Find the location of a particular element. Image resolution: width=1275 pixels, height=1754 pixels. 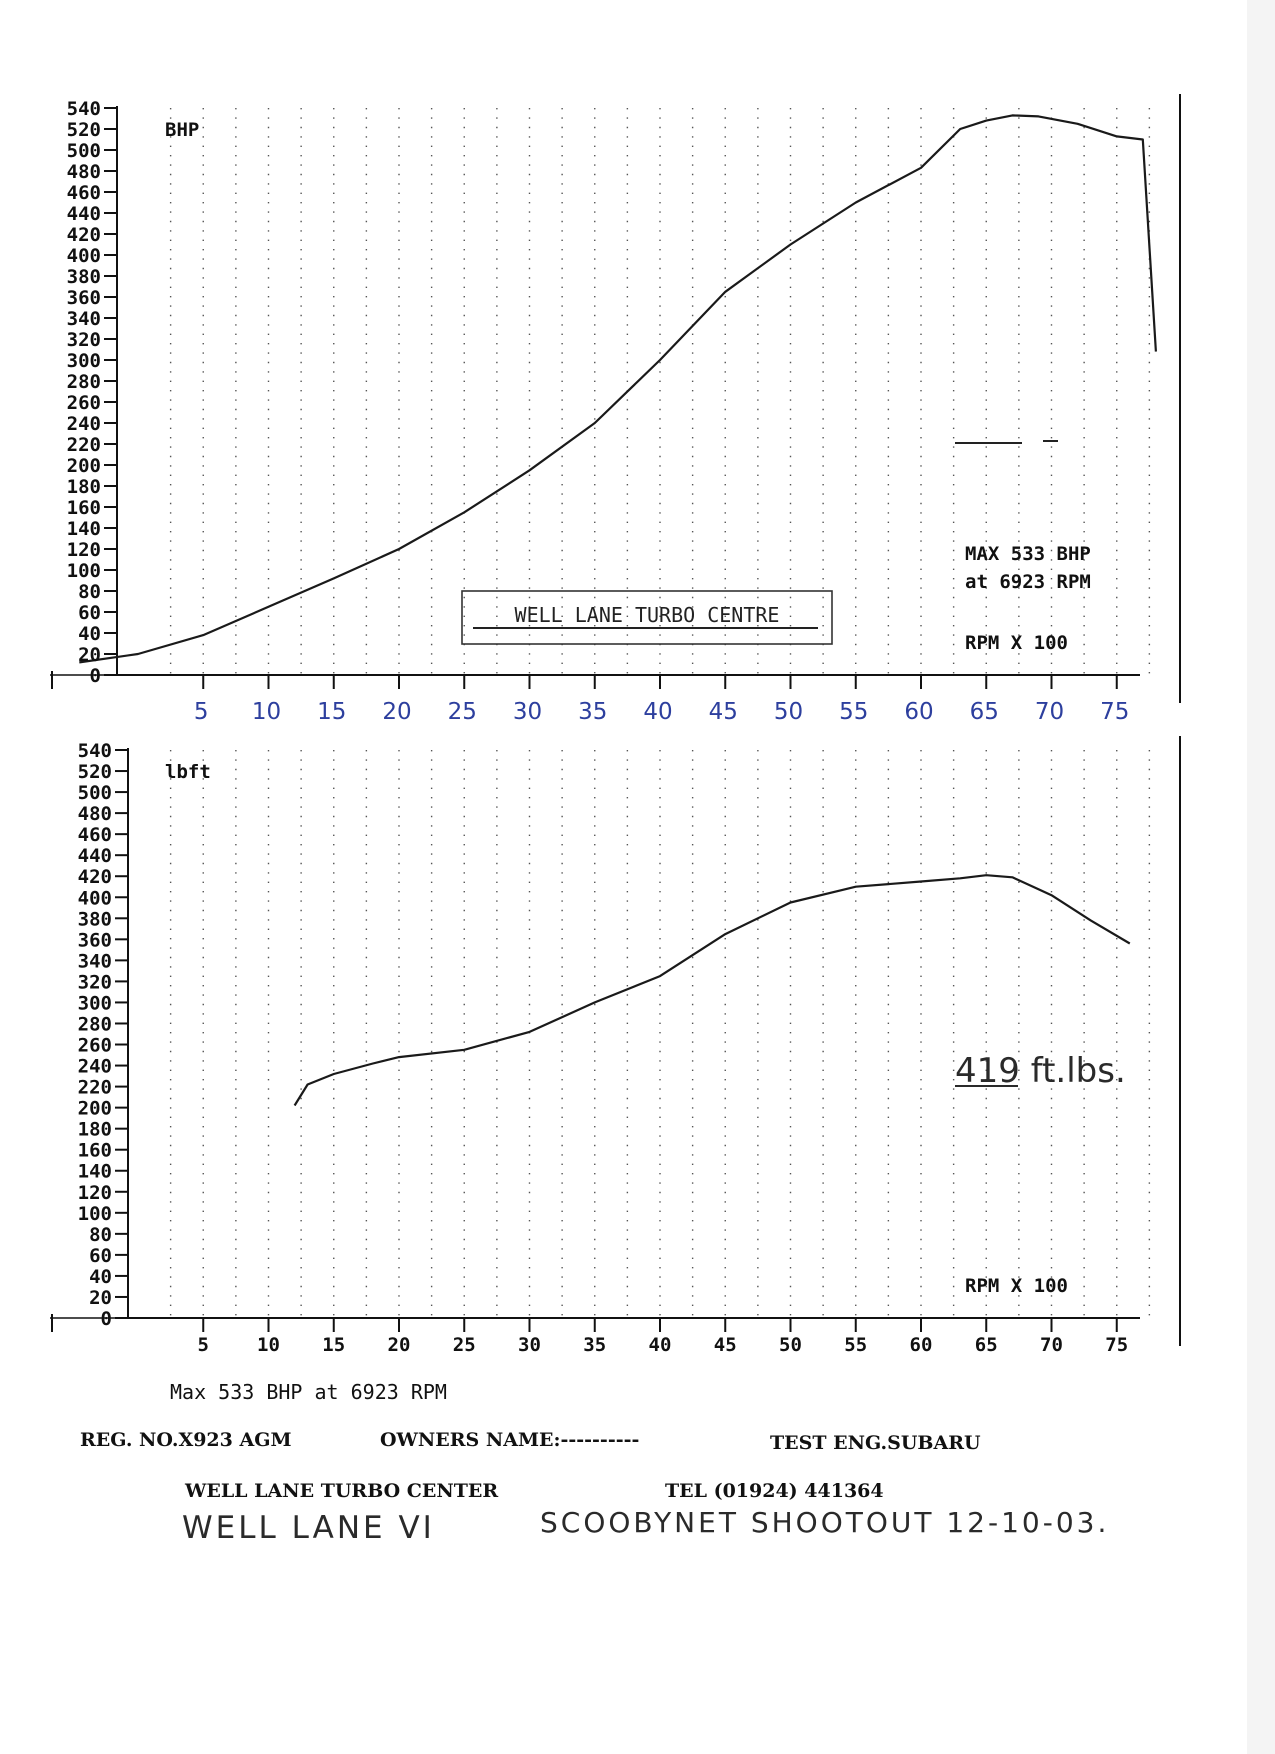

stamp-text: WELL LANE TURBO CENTRE is located at coordinates (647, 615).